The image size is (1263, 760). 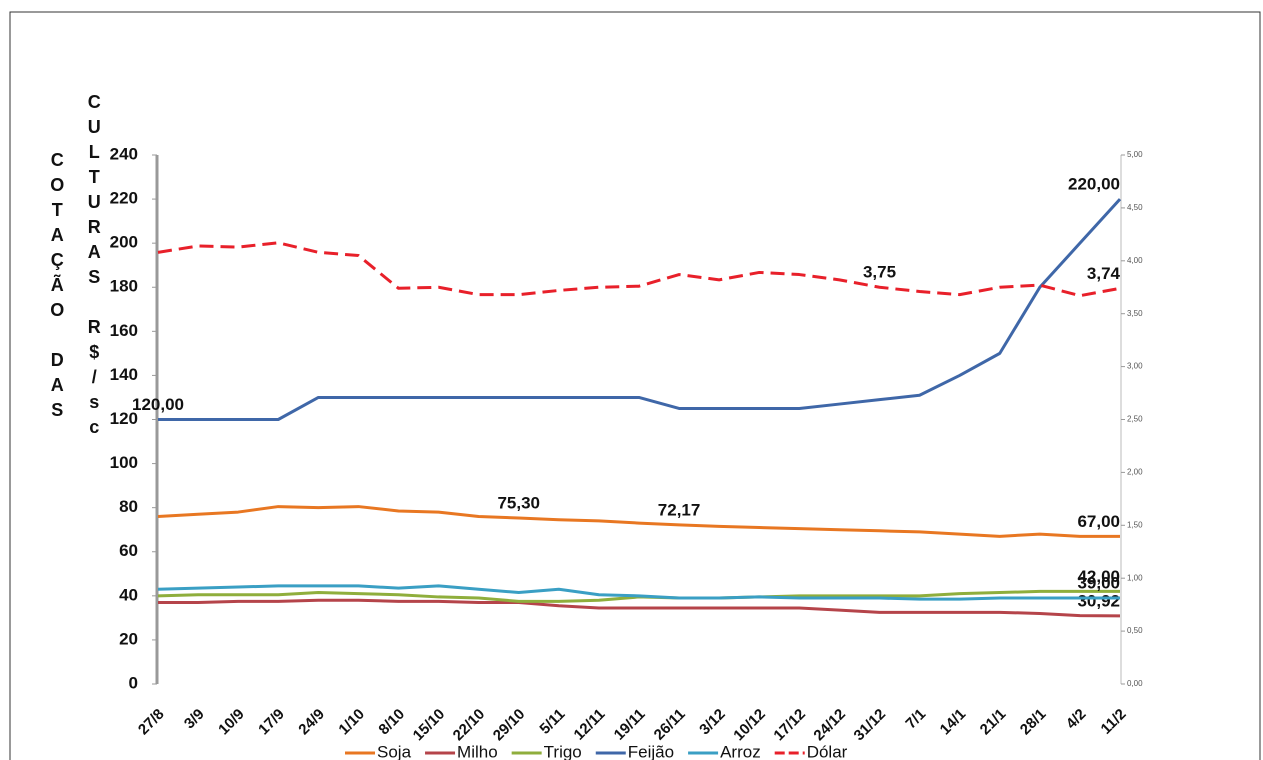 I want to click on y2-tick-label: 3,00, so click(x=1135, y=366).